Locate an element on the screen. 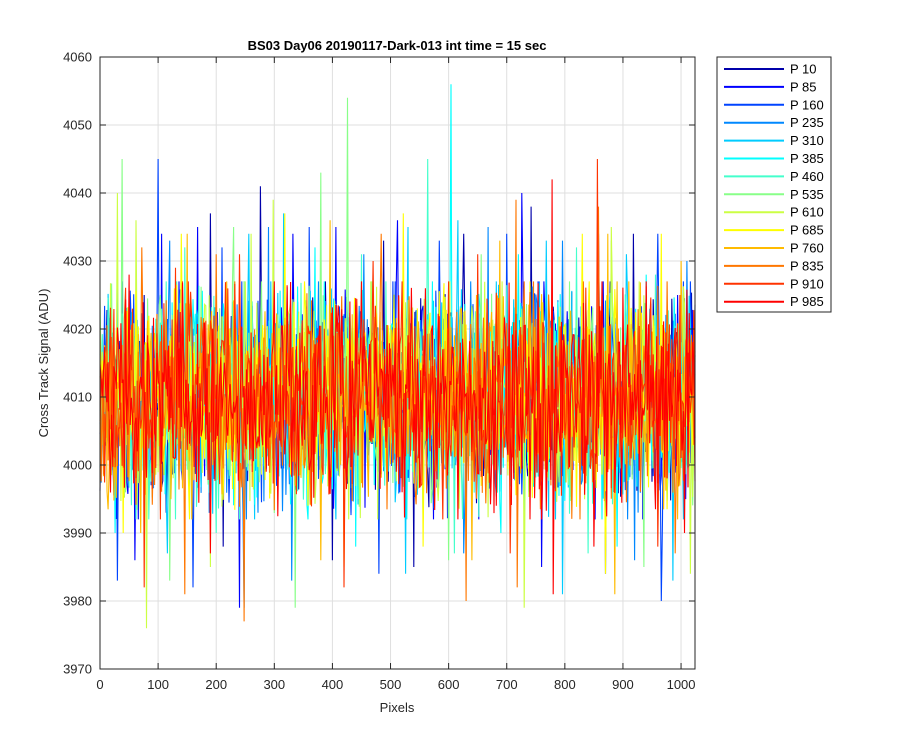  y-tick-label: 4040 is located at coordinates (77, 193).